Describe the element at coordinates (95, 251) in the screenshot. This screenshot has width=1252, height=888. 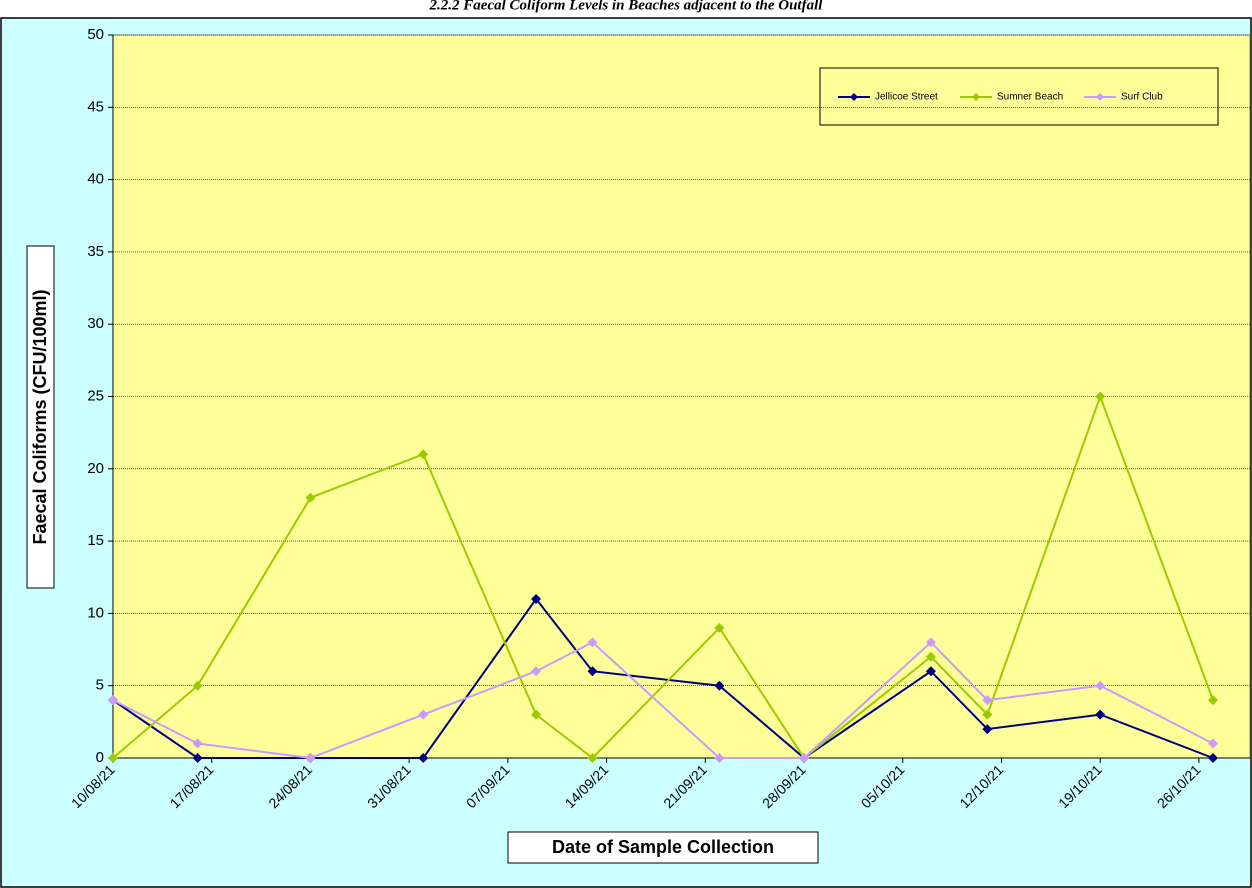
I see `y-tick-label: 35` at that location.